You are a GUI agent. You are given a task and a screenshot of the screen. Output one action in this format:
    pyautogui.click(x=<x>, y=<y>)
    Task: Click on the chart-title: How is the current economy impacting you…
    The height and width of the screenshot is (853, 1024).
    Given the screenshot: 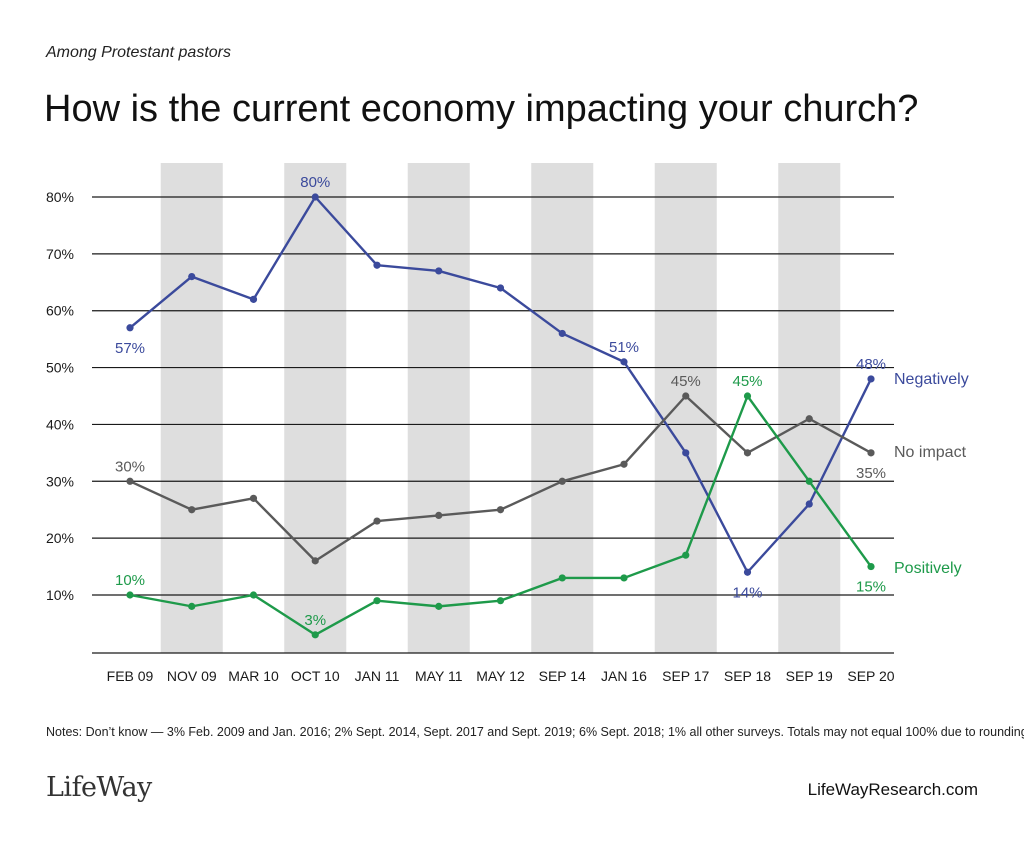 What is the action you would take?
    pyautogui.click(x=481, y=109)
    